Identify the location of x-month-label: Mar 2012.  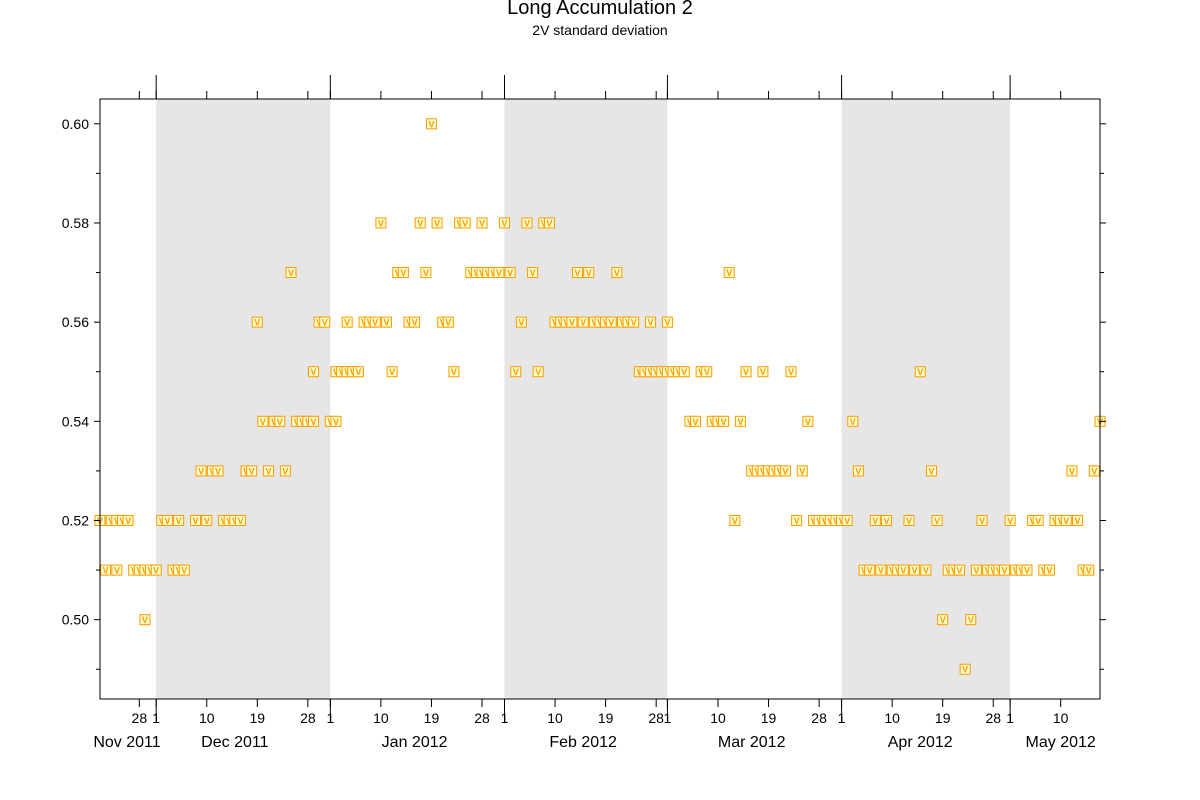
(752, 742).